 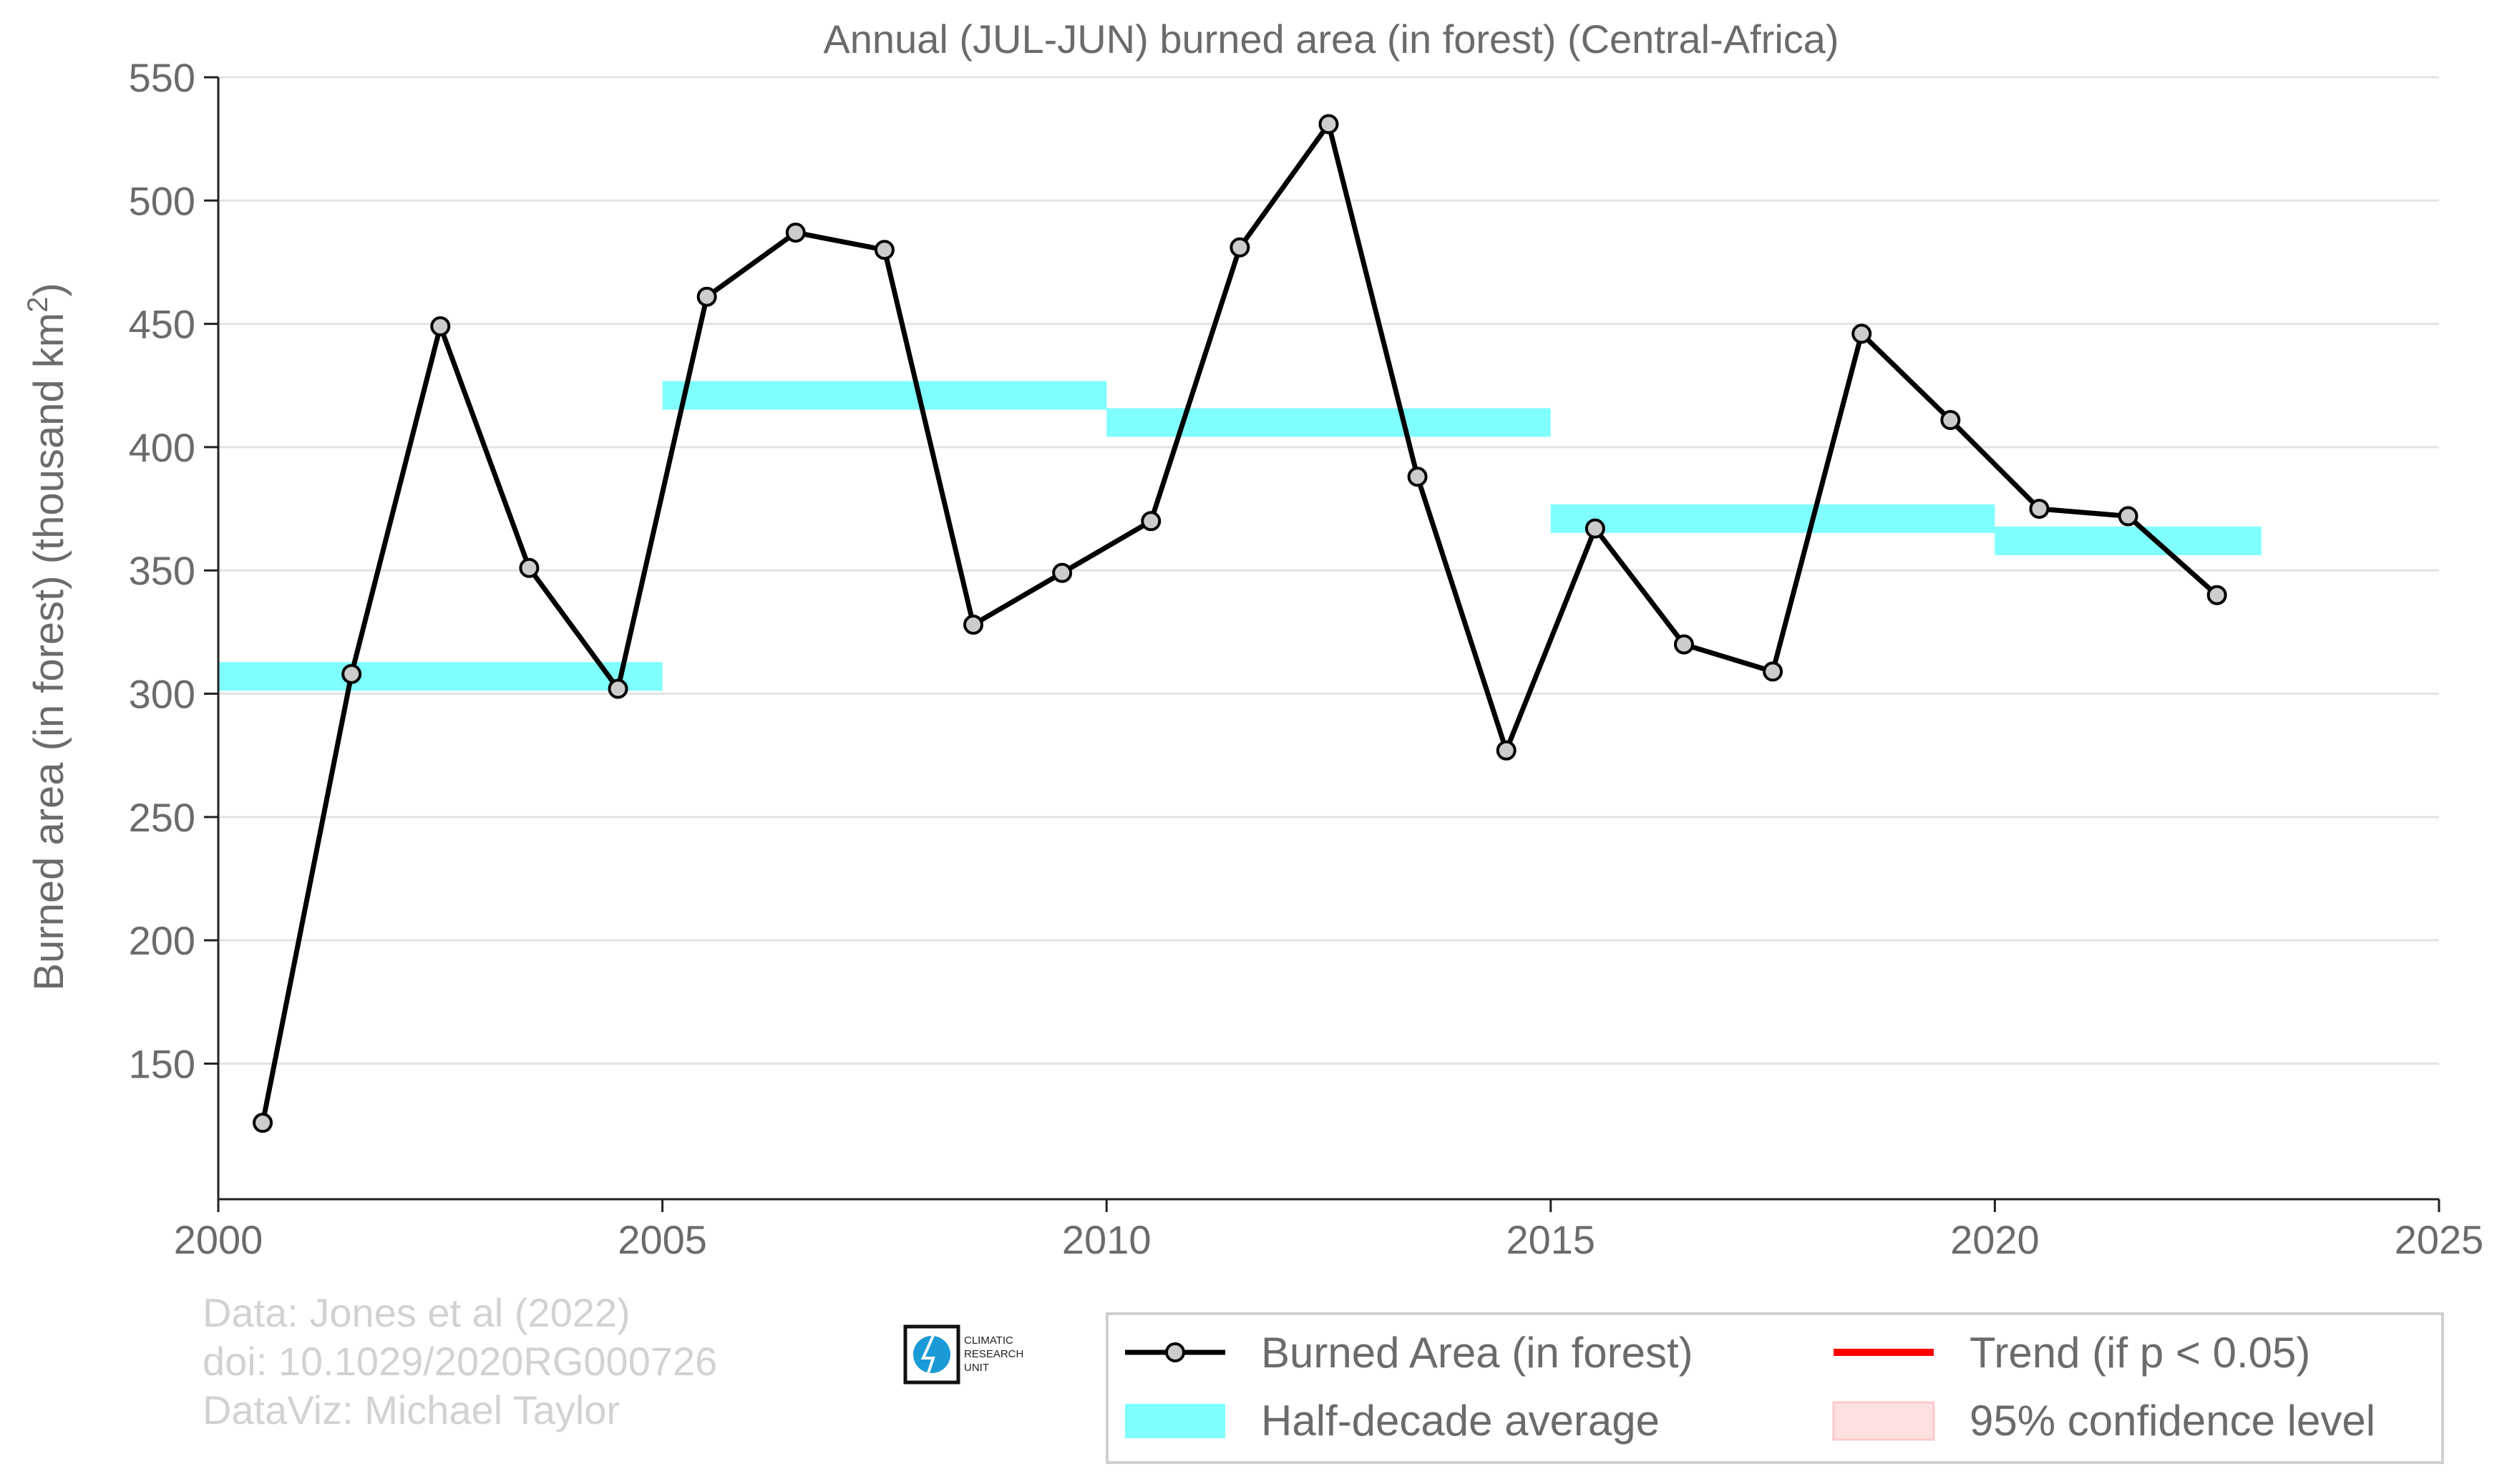 What do you see at coordinates (162, 940) in the screenshot?
I see `y-tick-label-200: 200` at bounding box center [162, 940].